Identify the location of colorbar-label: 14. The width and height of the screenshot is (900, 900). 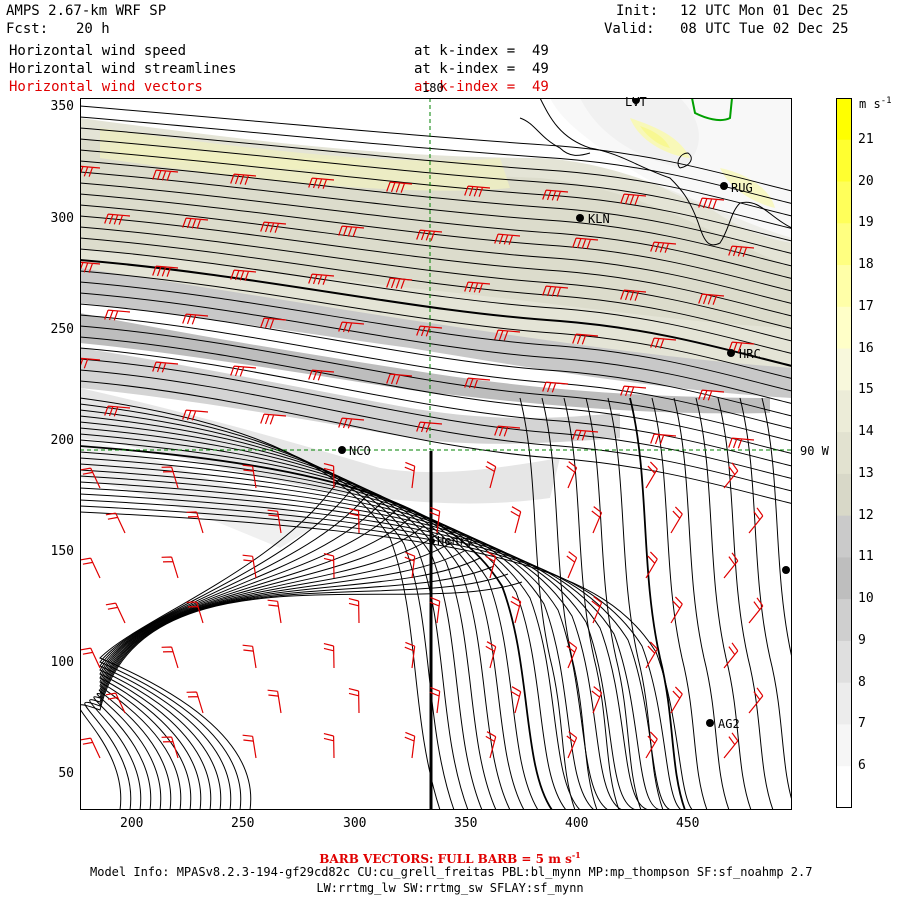
(866, 432).